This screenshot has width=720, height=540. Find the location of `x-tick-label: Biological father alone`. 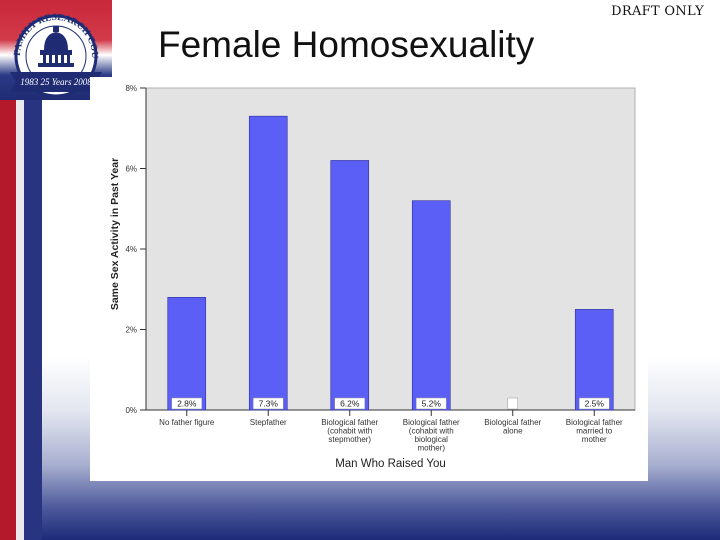

x-tick-label: Biological father alone is located at coordinates (512, 427).